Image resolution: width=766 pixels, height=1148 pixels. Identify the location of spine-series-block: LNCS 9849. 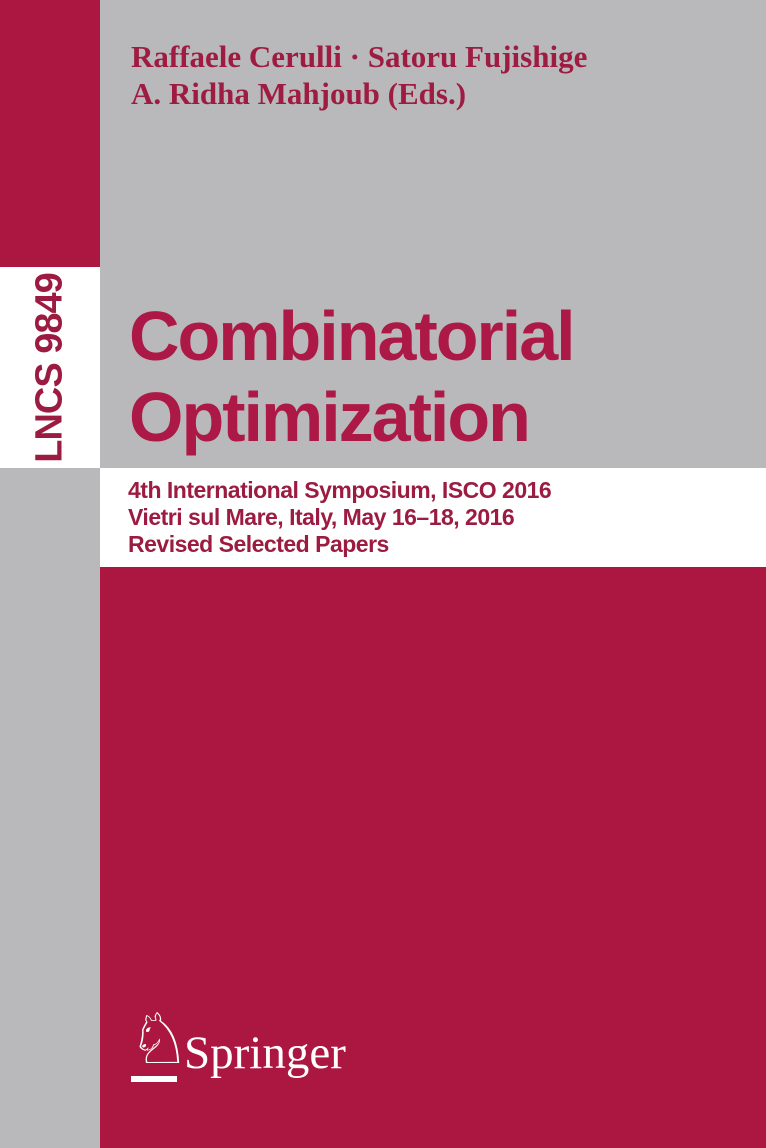
(50, 367).